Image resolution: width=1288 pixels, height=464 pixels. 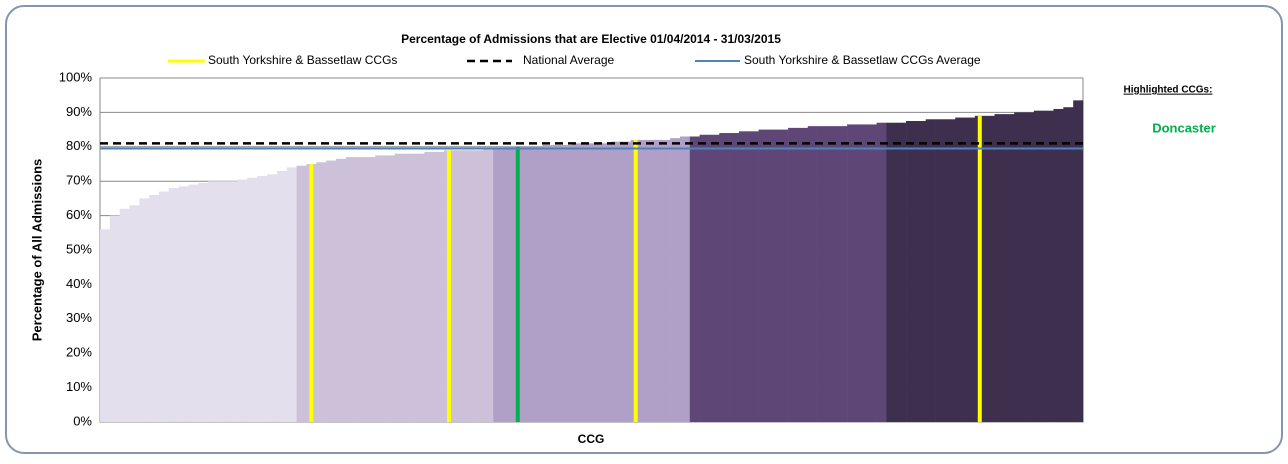 I want to click on y-axis-label: Percentage of All Admissions, so click(x=36, y=250).